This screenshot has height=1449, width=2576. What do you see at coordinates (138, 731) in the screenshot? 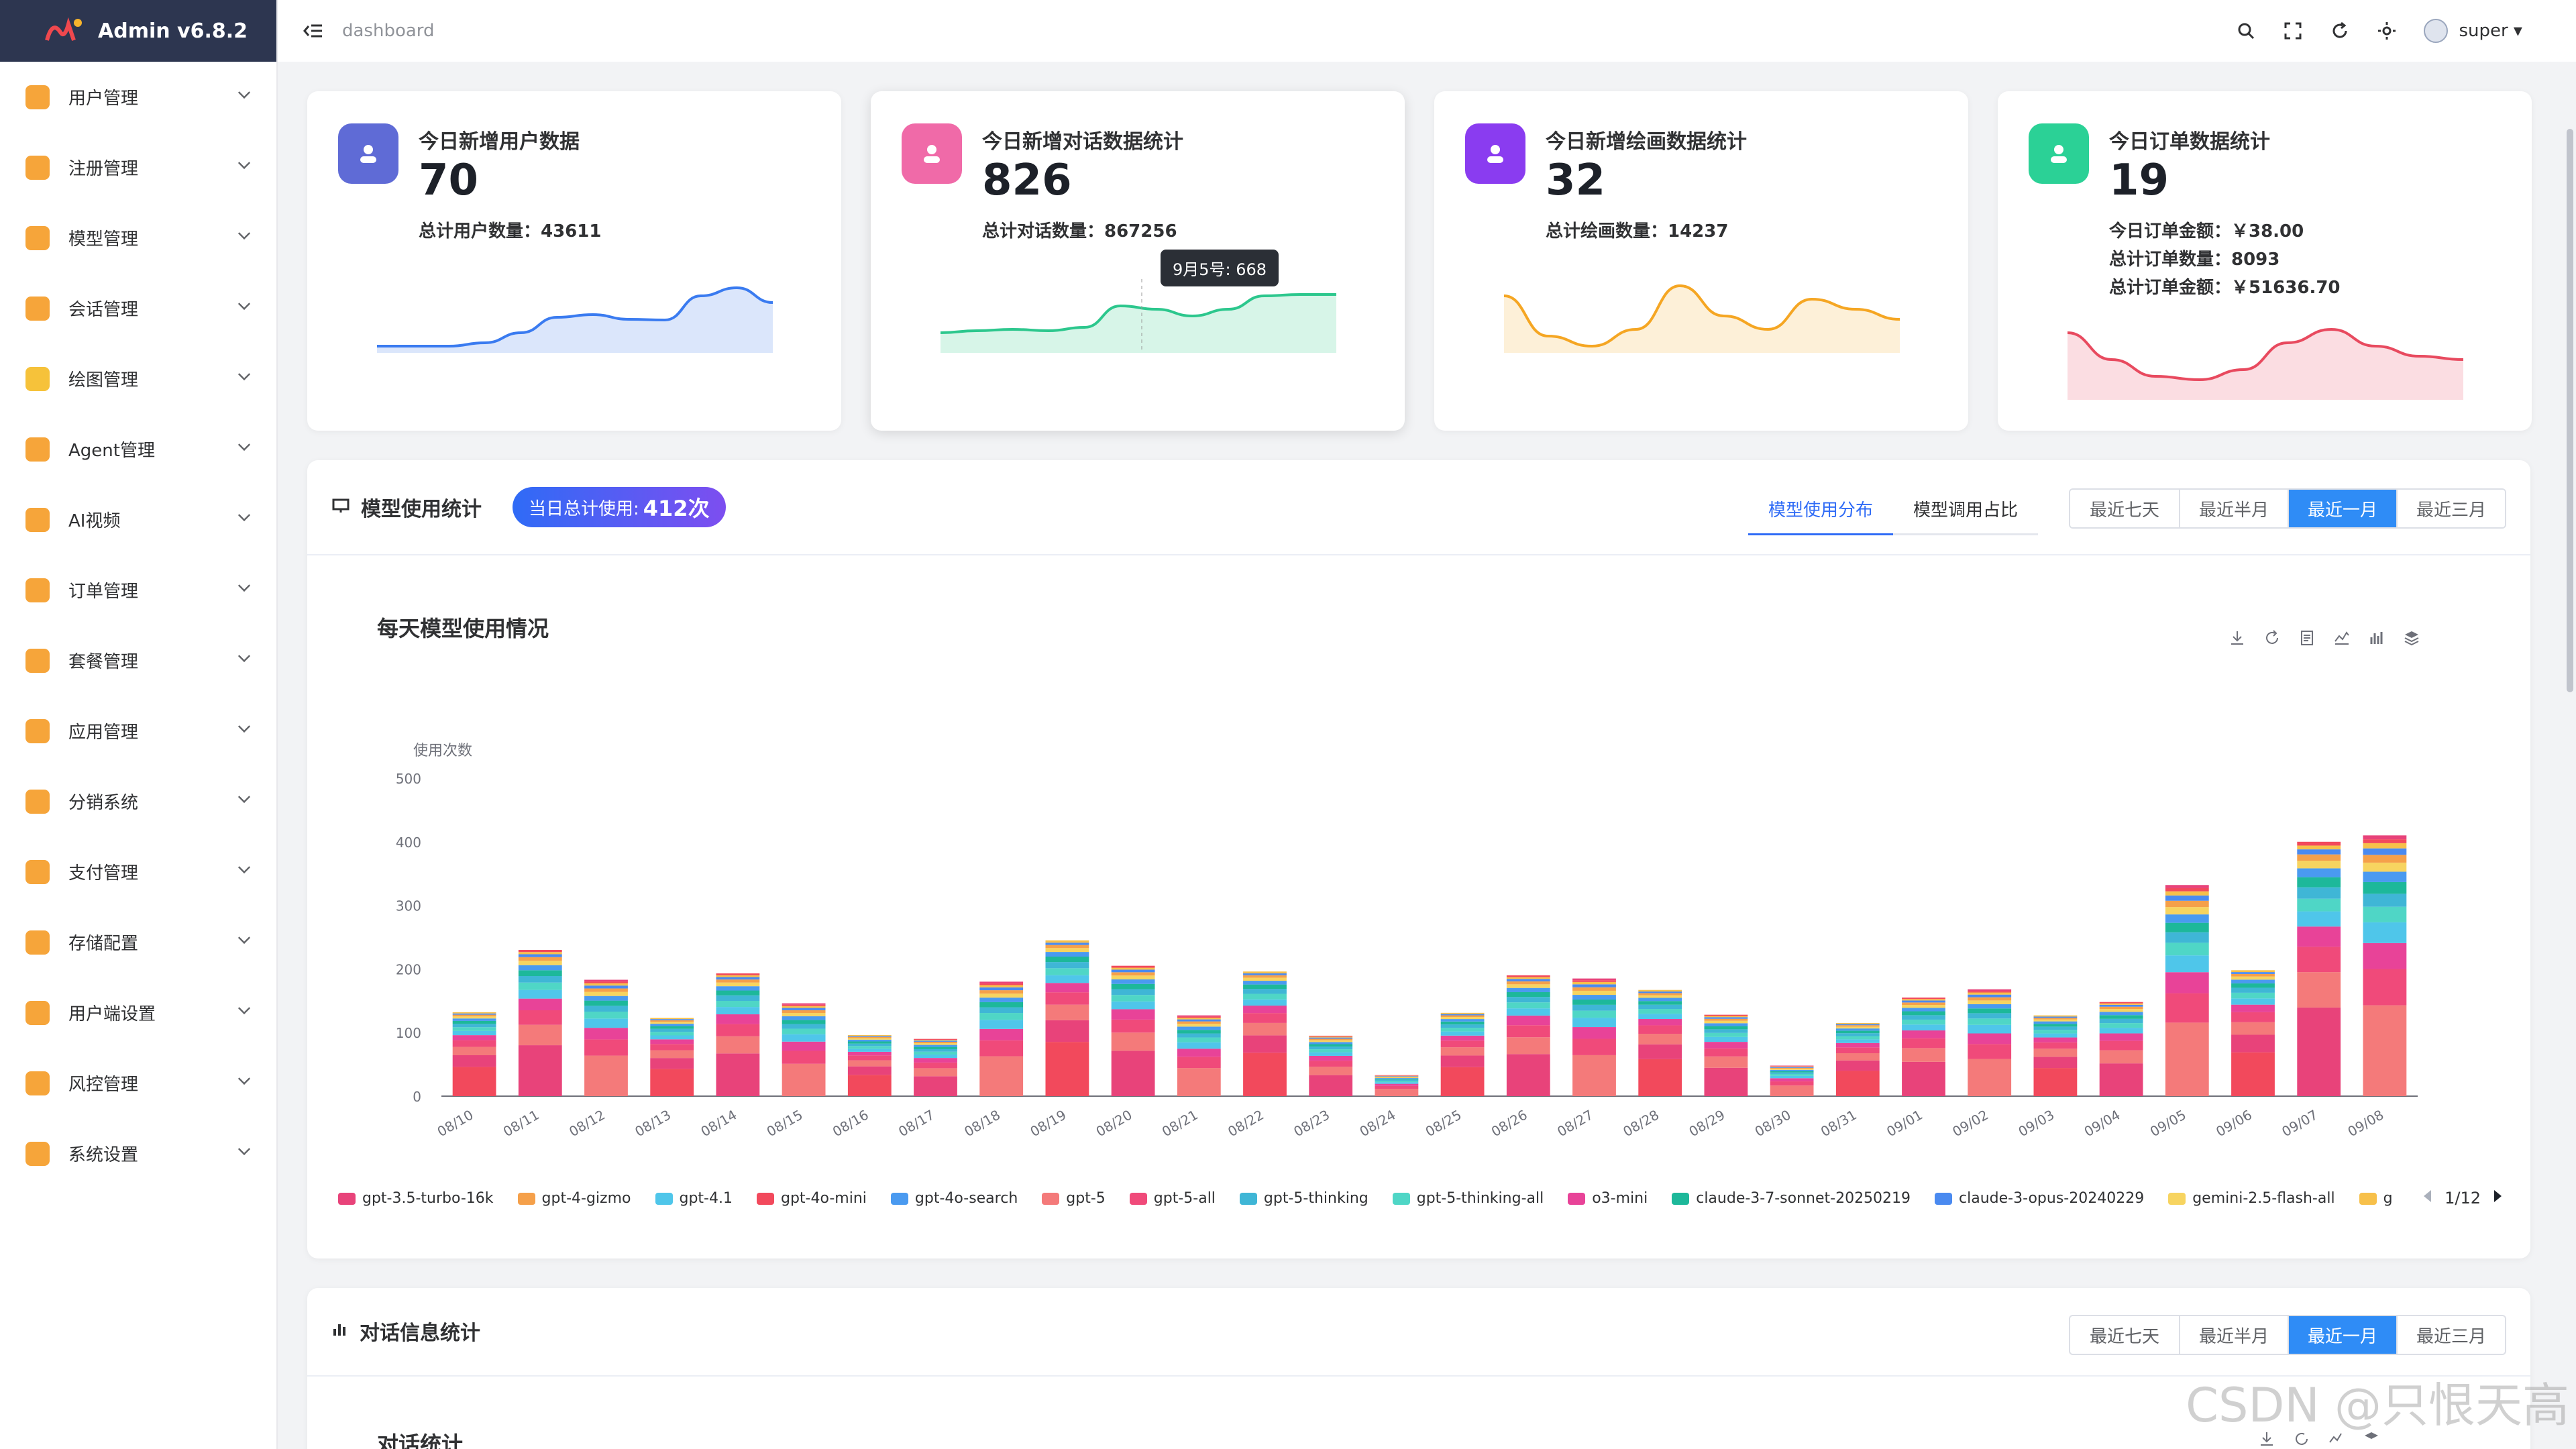
I see `sidebar-item-9: 应用管理` at bounding box center [138, 731].